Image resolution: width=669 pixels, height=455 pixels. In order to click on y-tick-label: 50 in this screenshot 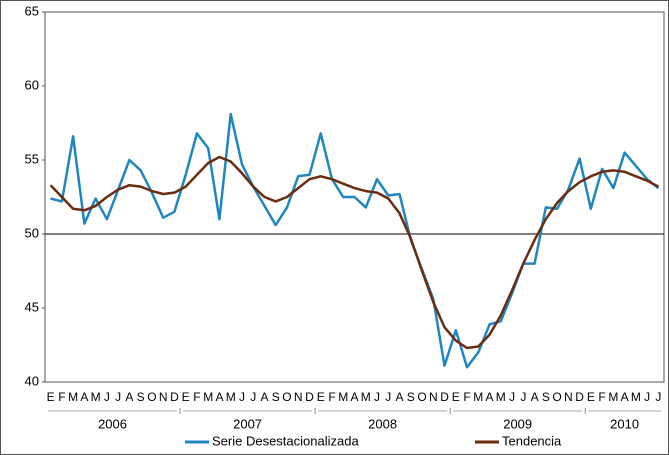, I will do `click(32, 232)`.